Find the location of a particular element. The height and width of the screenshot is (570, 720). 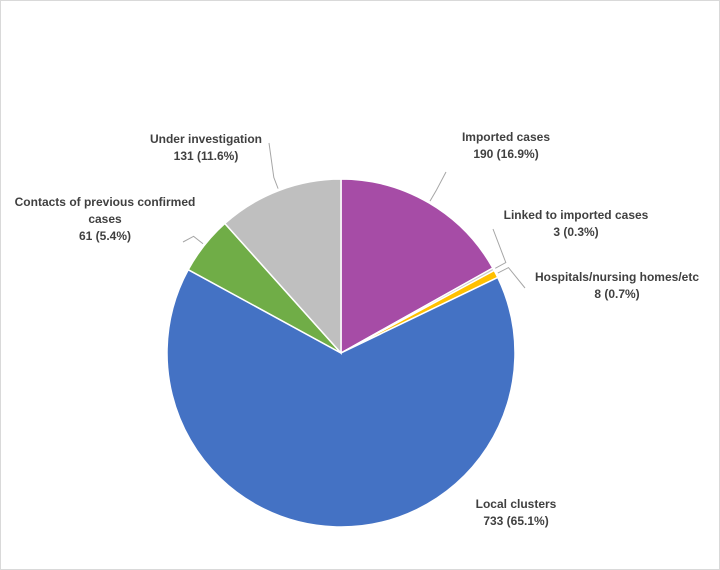

data-label-local-clusters: Local clusters 733 (65.1%) is located at coordinates (516, 512).